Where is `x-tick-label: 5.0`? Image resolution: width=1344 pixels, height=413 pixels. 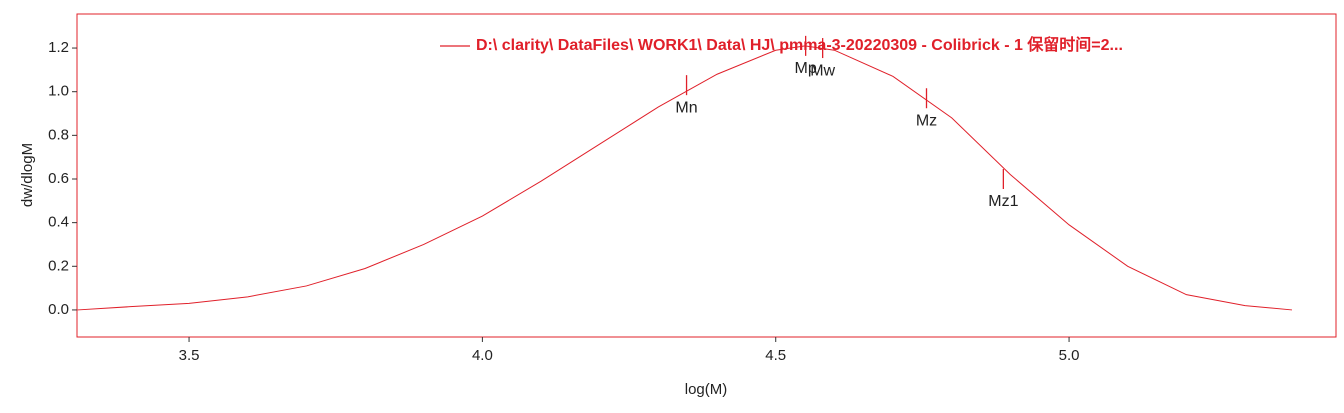
x-tick-label: 5.0 is located at coordinates (1069, 355).